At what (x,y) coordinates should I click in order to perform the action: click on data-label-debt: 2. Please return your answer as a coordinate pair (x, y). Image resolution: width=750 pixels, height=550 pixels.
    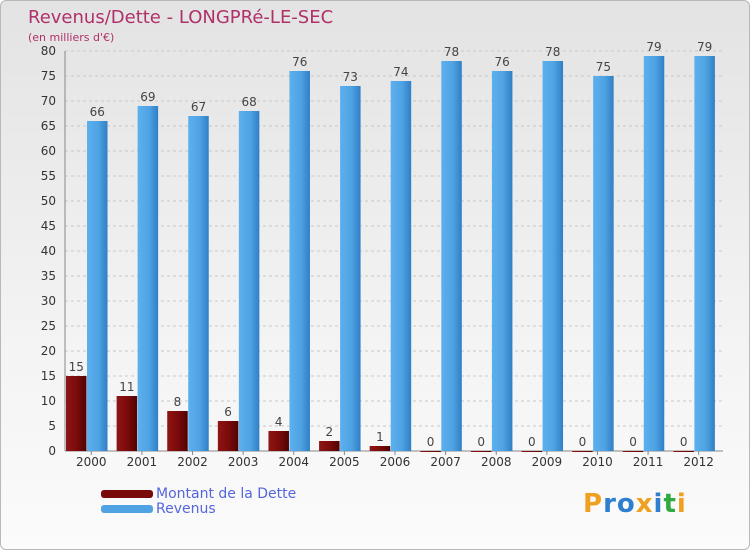
    Looking at the image, I should click on (330, 432).